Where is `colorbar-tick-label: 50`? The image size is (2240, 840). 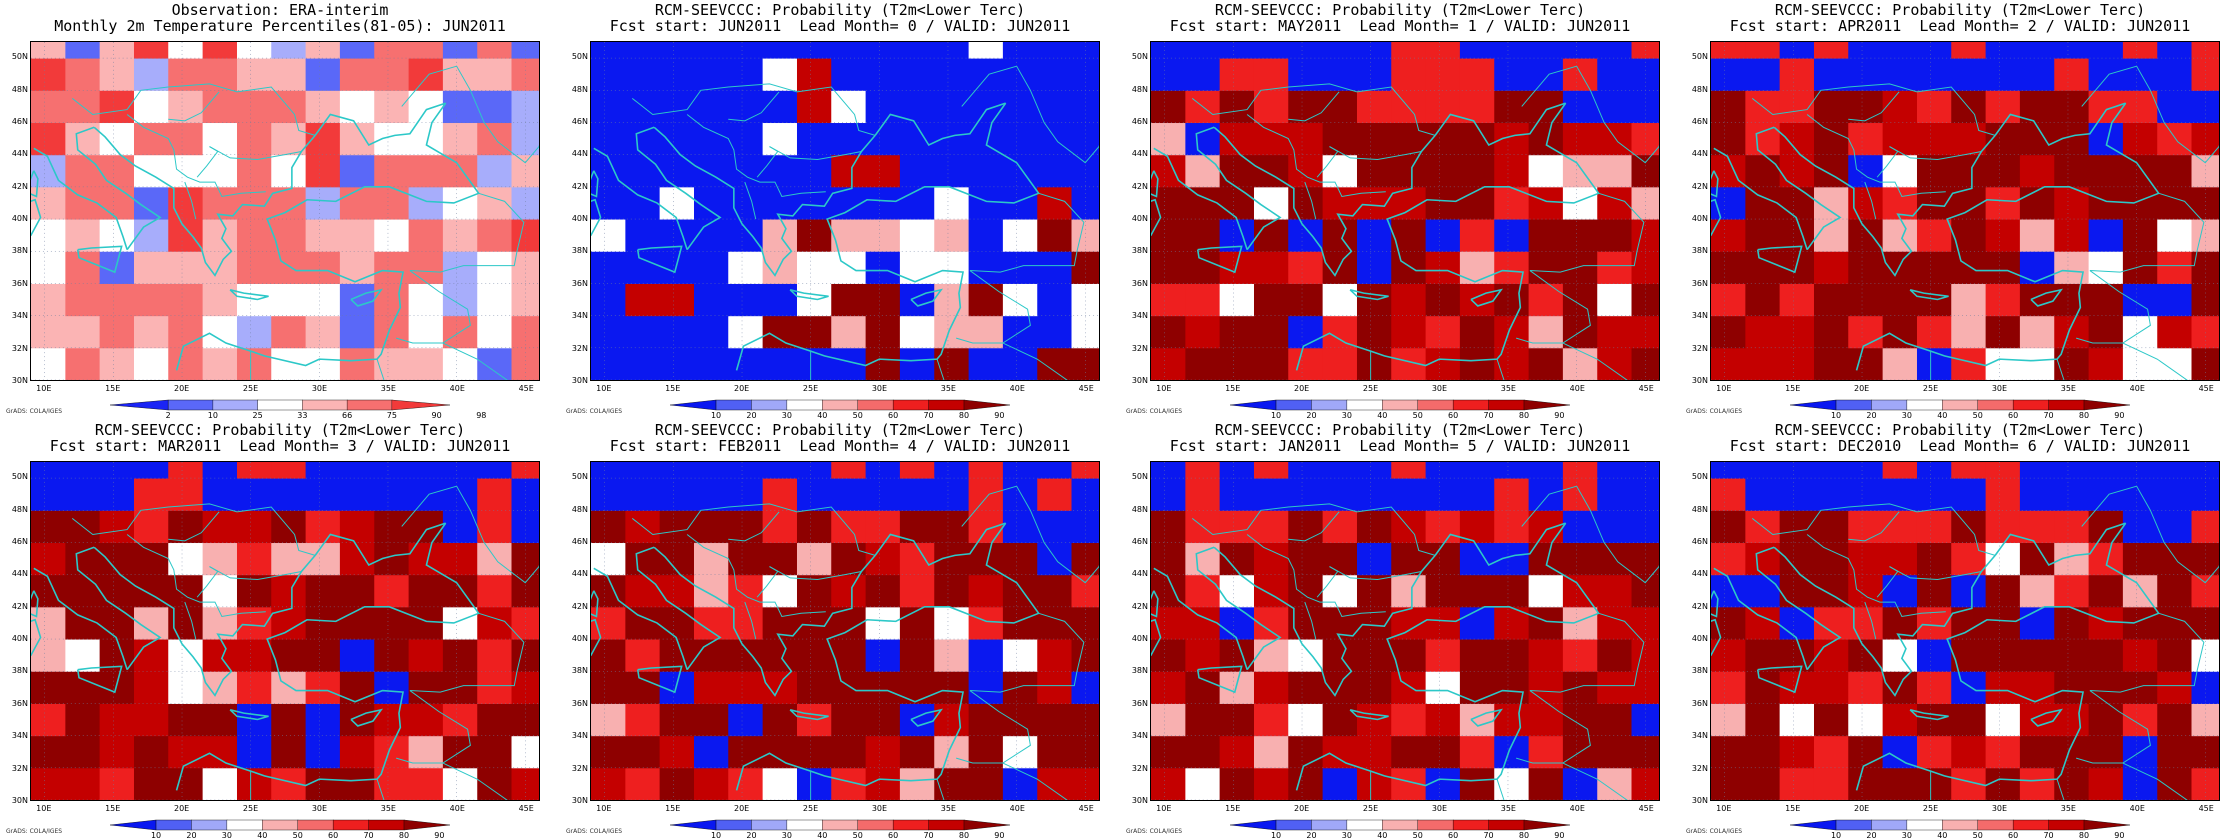 colorbar-tick-label: 50 is located at coordinates (297, 835).